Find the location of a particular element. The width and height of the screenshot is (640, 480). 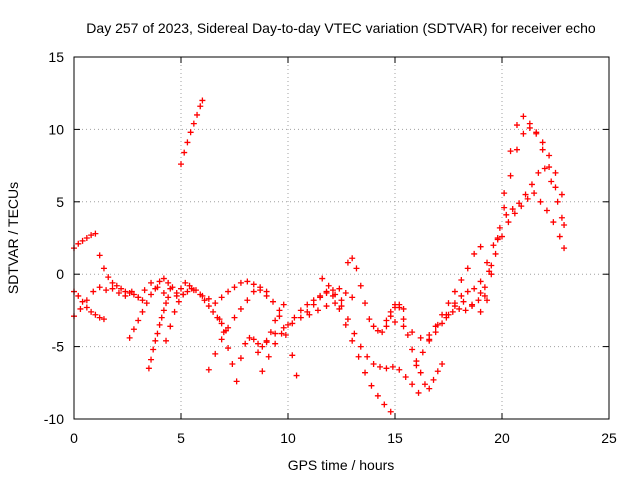

x-tick-label: 15 is located at coordinates (395, 438).